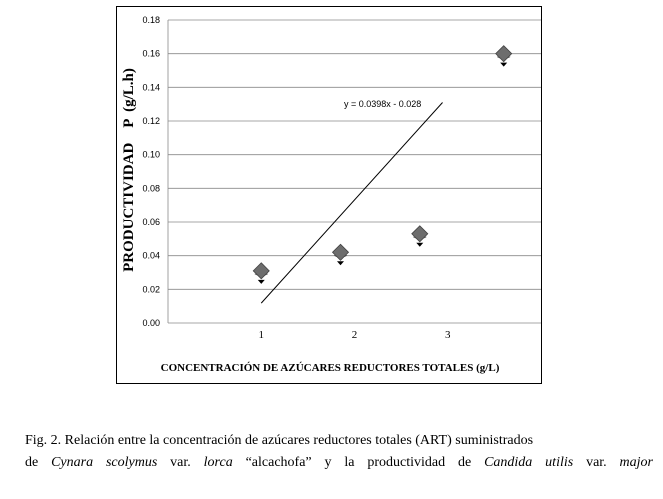 This screenshot has height=499, width=663. Describe the element at coordinates (358, 462) in the screenshot. I see `caption-text: “alcachofa” y la productividad de` at that location.